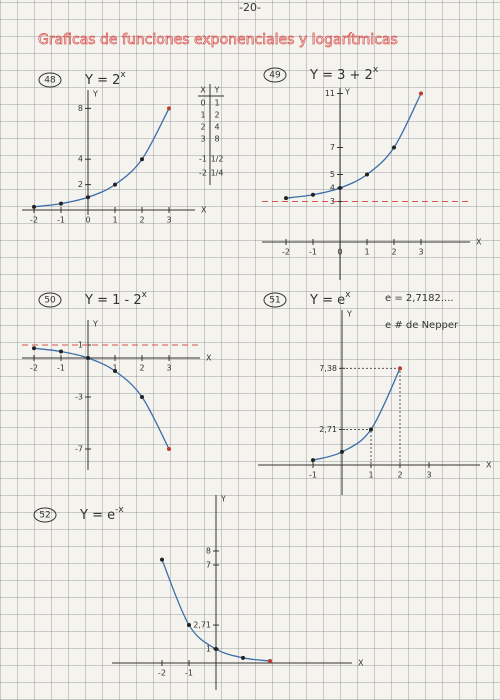 This screenshot has width=500, height=700. I want to click on equation-exponent: -x, so click(119, 510).